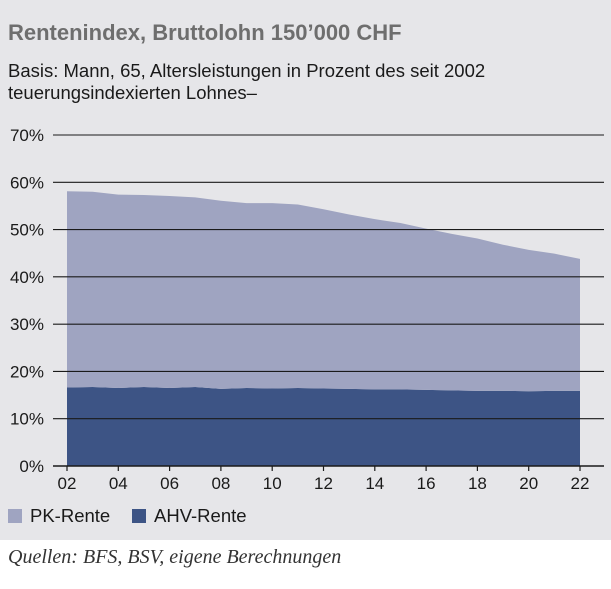 This screenshot has height=589, width=611. Describe the element at coordinates (118, 483) in the screenshot. I see `x-tick-label: 04` at that location.